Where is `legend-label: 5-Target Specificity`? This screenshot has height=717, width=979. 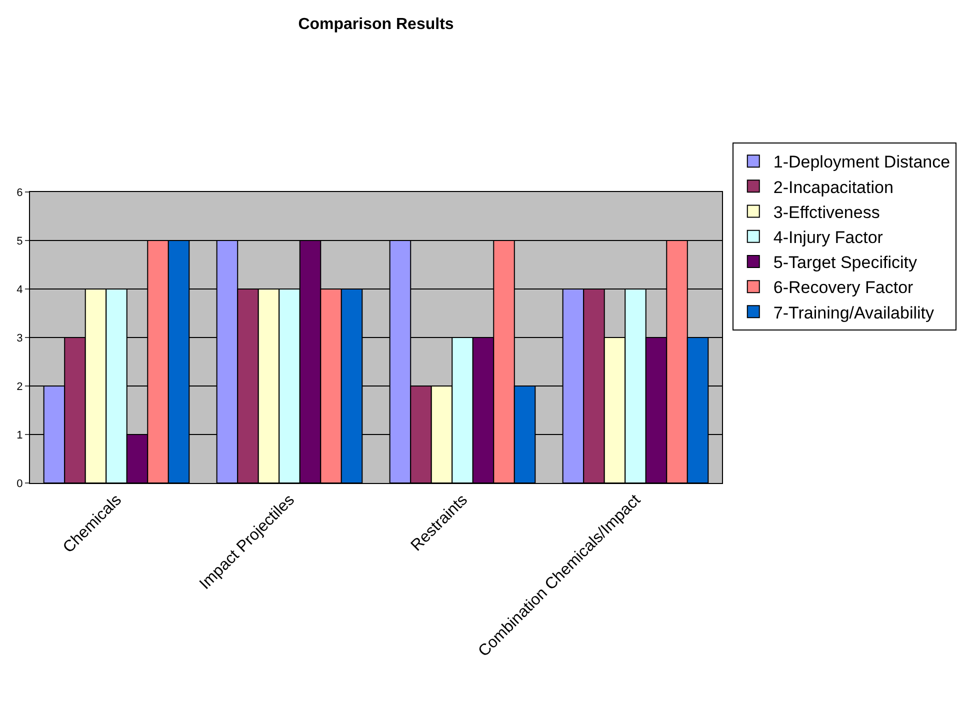
legend-label: 5-Target Specificity is located at coordinates (845, 262).